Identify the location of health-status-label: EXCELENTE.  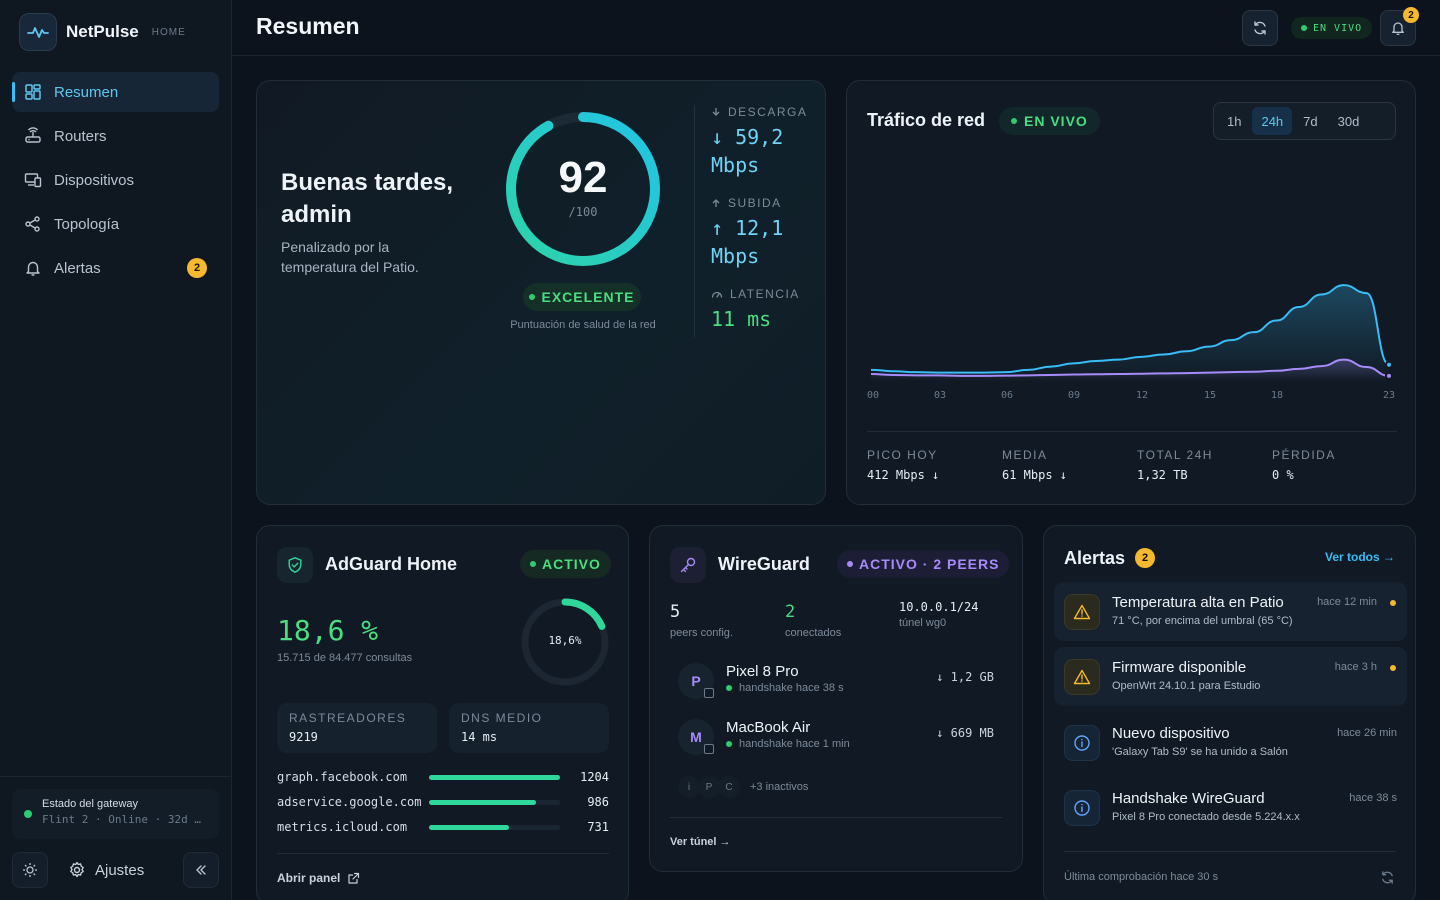
(588, 297).